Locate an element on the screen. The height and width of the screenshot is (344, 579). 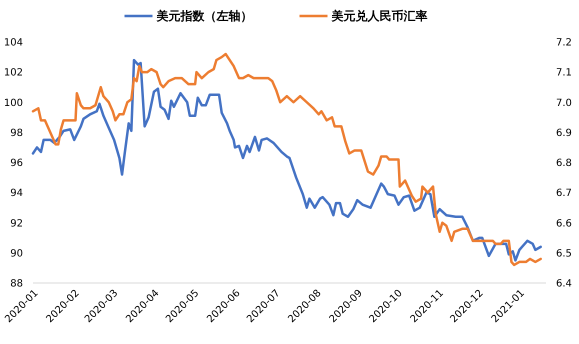
y-tick-label: 88 is located at coordinates (16, 284).